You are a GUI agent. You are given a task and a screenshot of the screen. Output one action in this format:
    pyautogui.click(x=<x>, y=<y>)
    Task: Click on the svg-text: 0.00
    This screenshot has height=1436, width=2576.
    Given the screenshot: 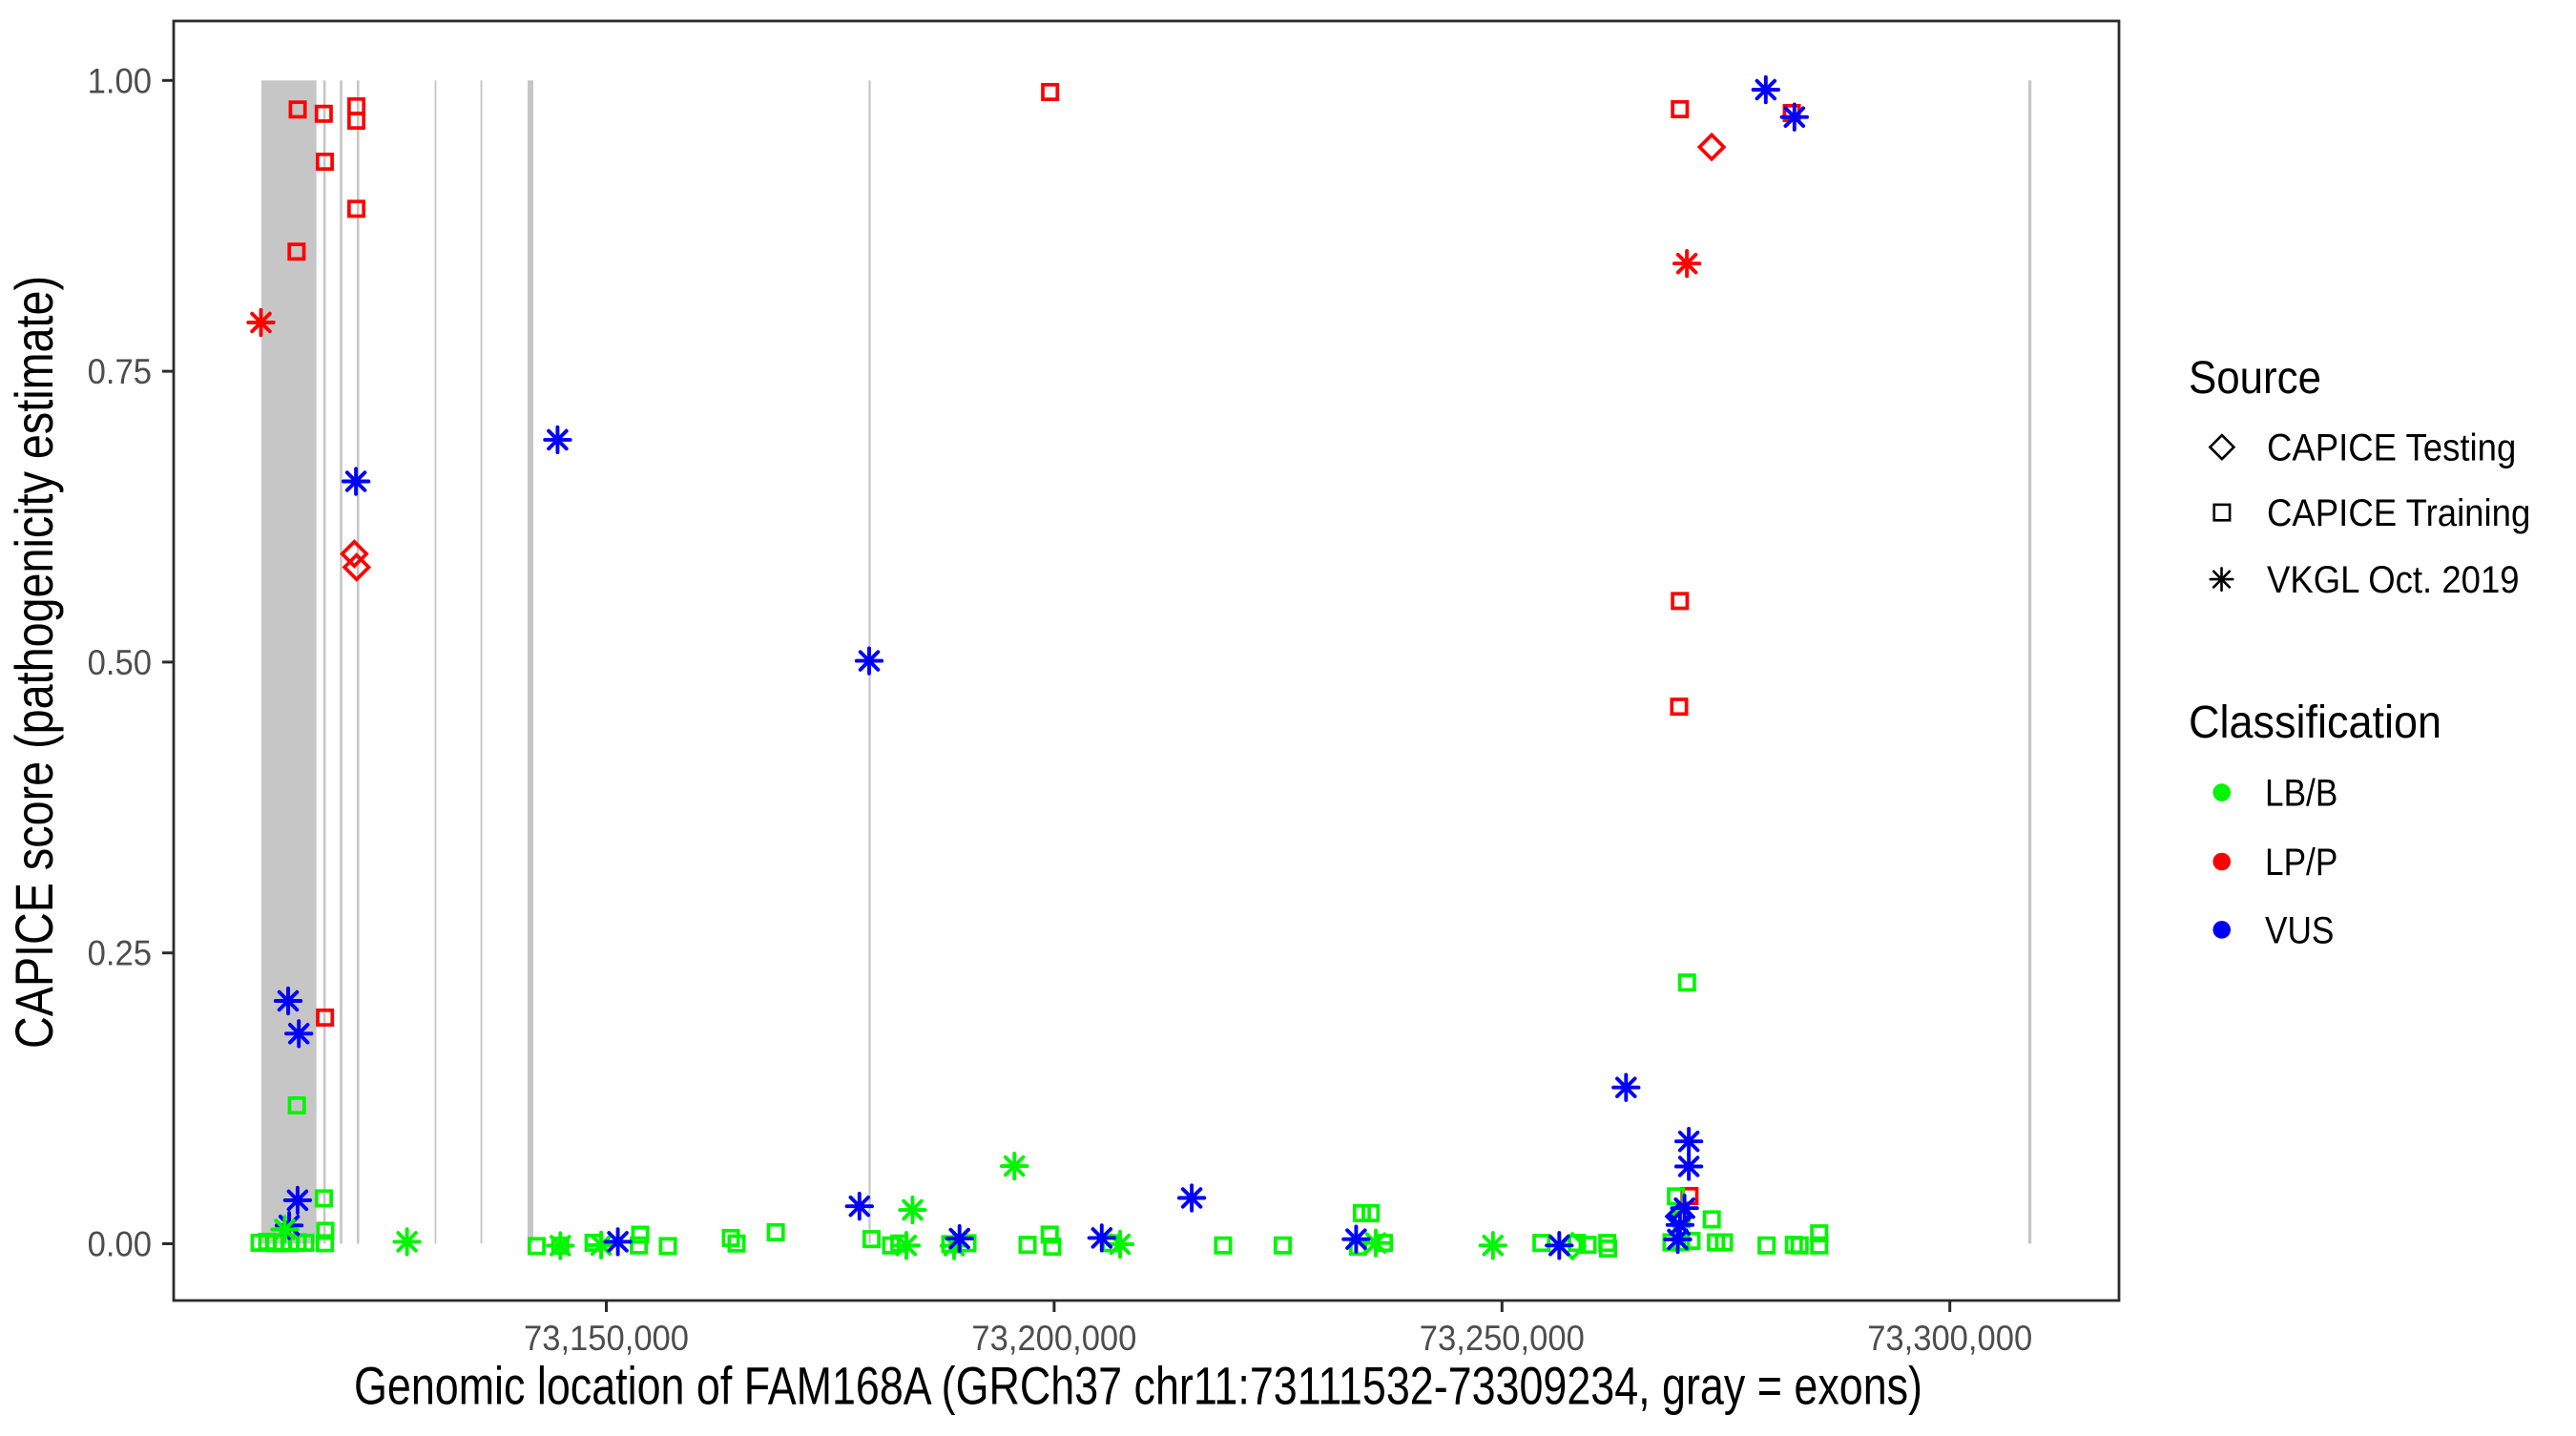 What is the action you would take?
    pyautogui.click(x=120, y=1244)
    